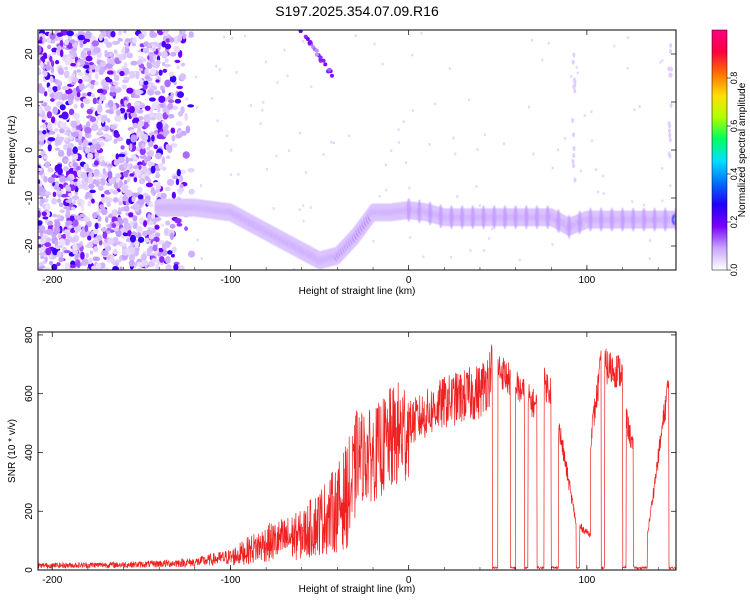 The width and height of the screenshot is (750, 600). Describe the element at coordinates (29, 54) in the screenshot. I see `y-tick-label: 20` at that location.